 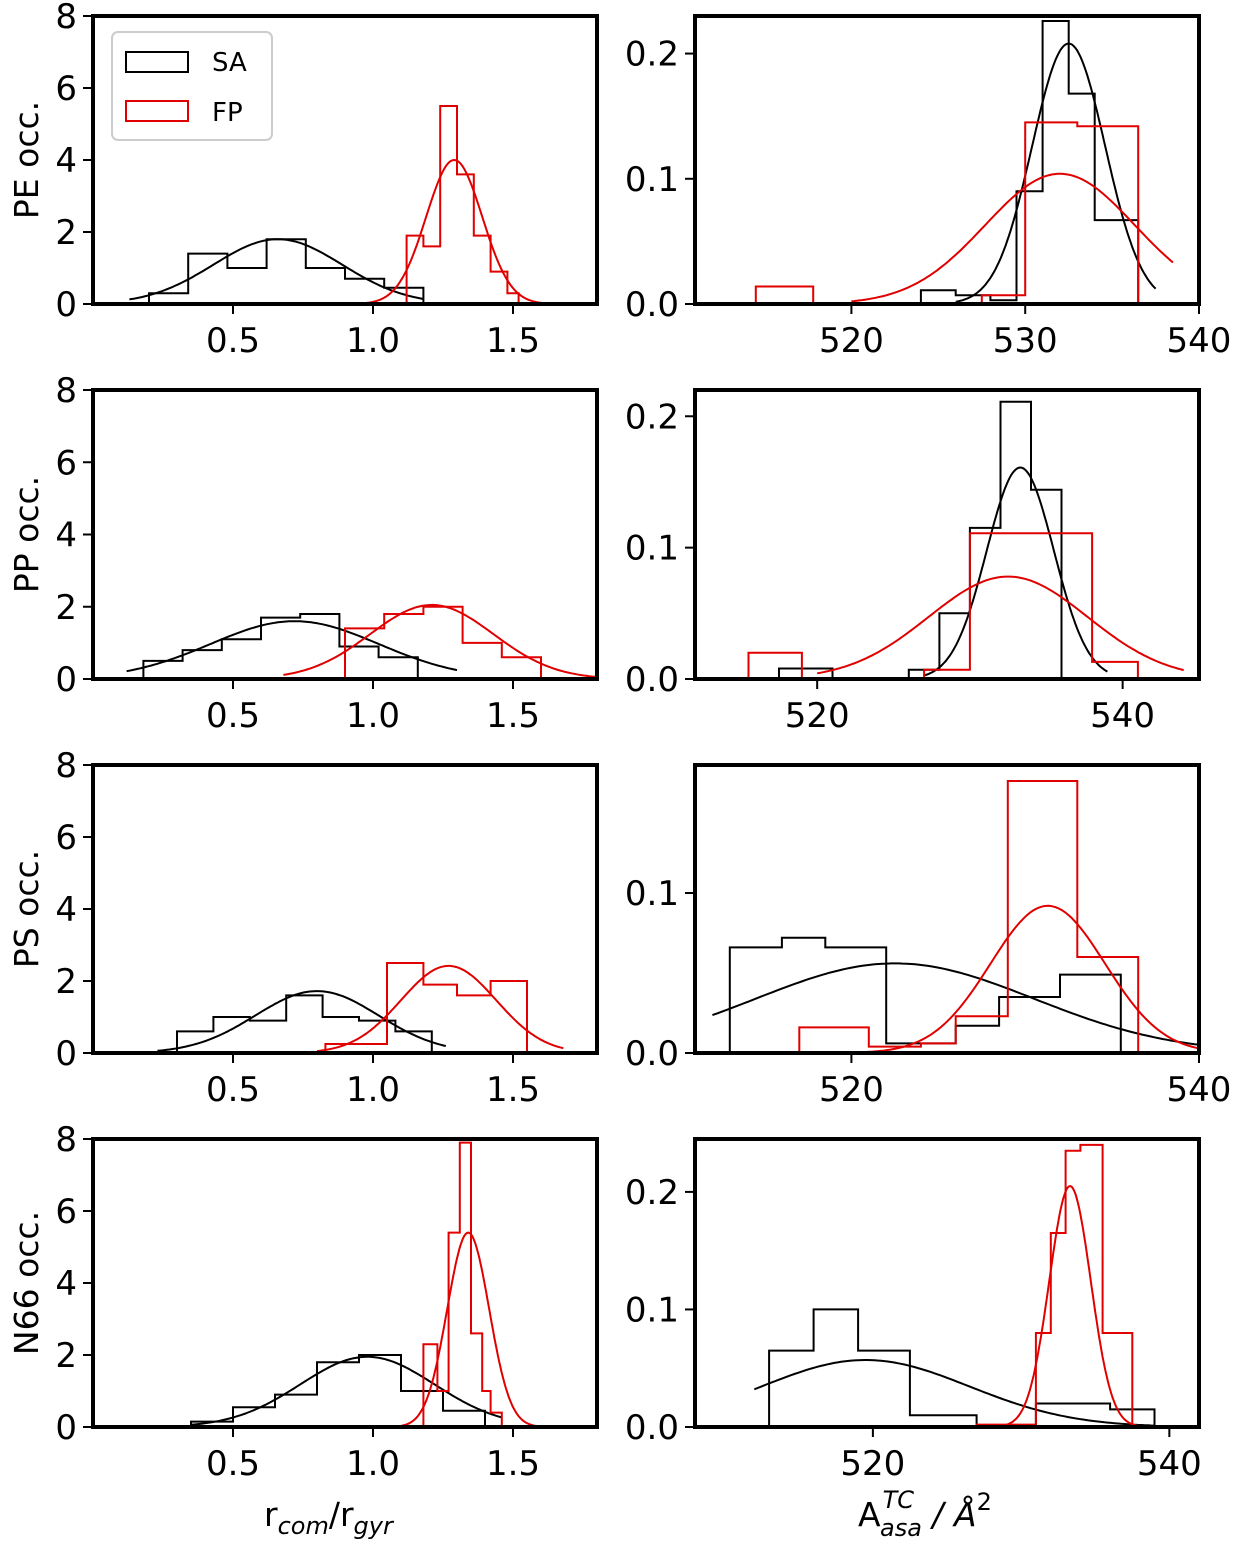 I want to click on y-axis-label: N66 occ., so click(x=26, y=1283).